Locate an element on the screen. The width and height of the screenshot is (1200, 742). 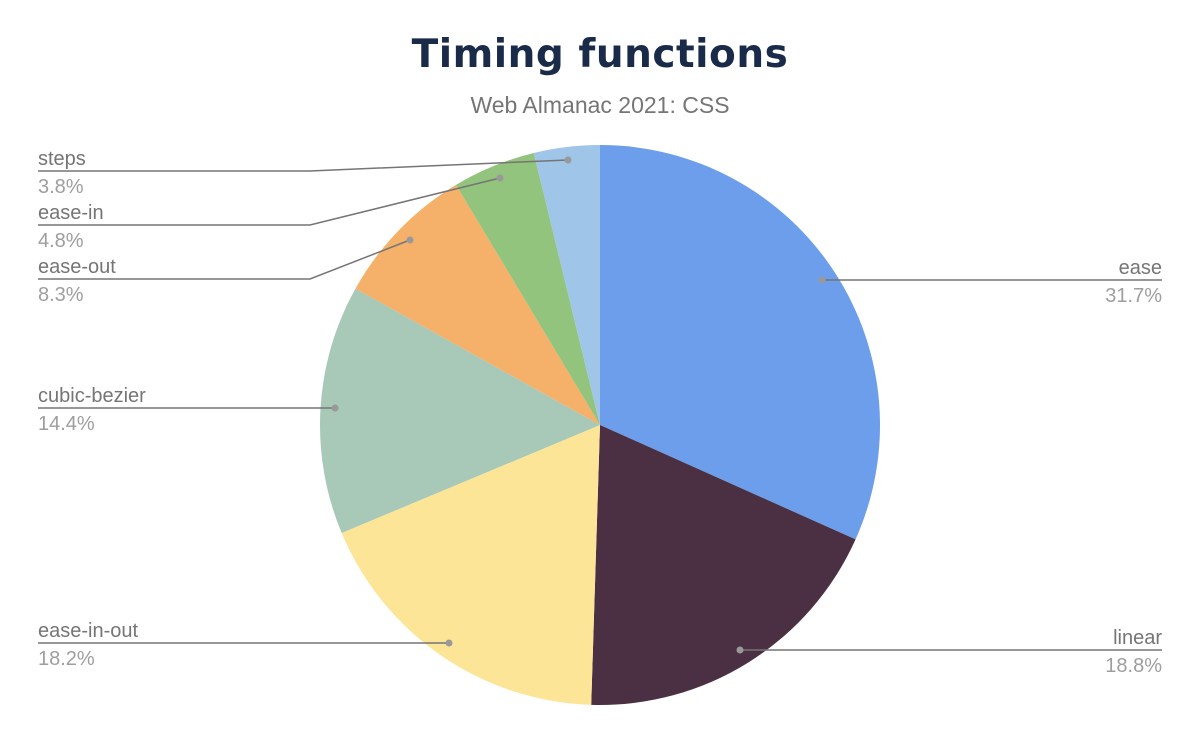
slice-value-label: 4.8% is located at coordinates (61, 241).